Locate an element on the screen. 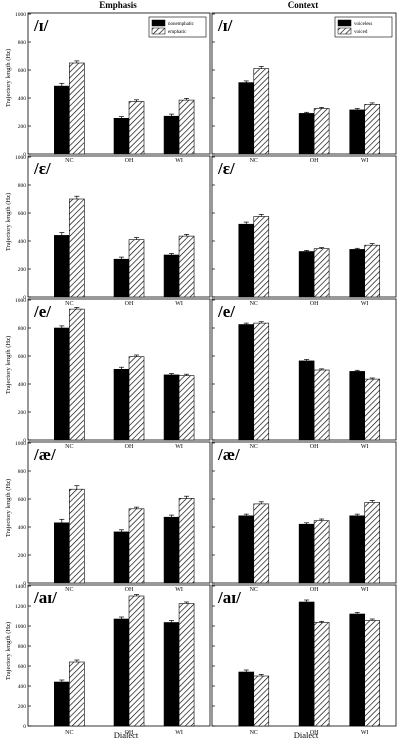  legend-label-nonemphatic: nonemphatic is located at coordinates (181, 24).